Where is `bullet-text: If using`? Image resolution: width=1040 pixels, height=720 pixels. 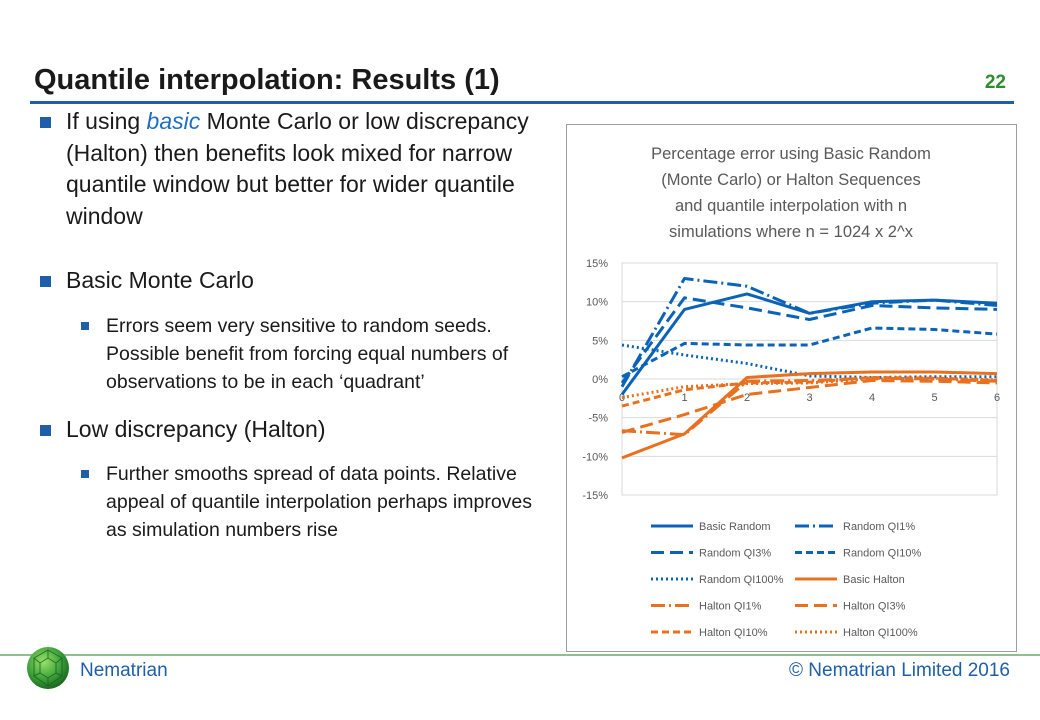
bullet-text: If using is located at coordinates (106, 121).